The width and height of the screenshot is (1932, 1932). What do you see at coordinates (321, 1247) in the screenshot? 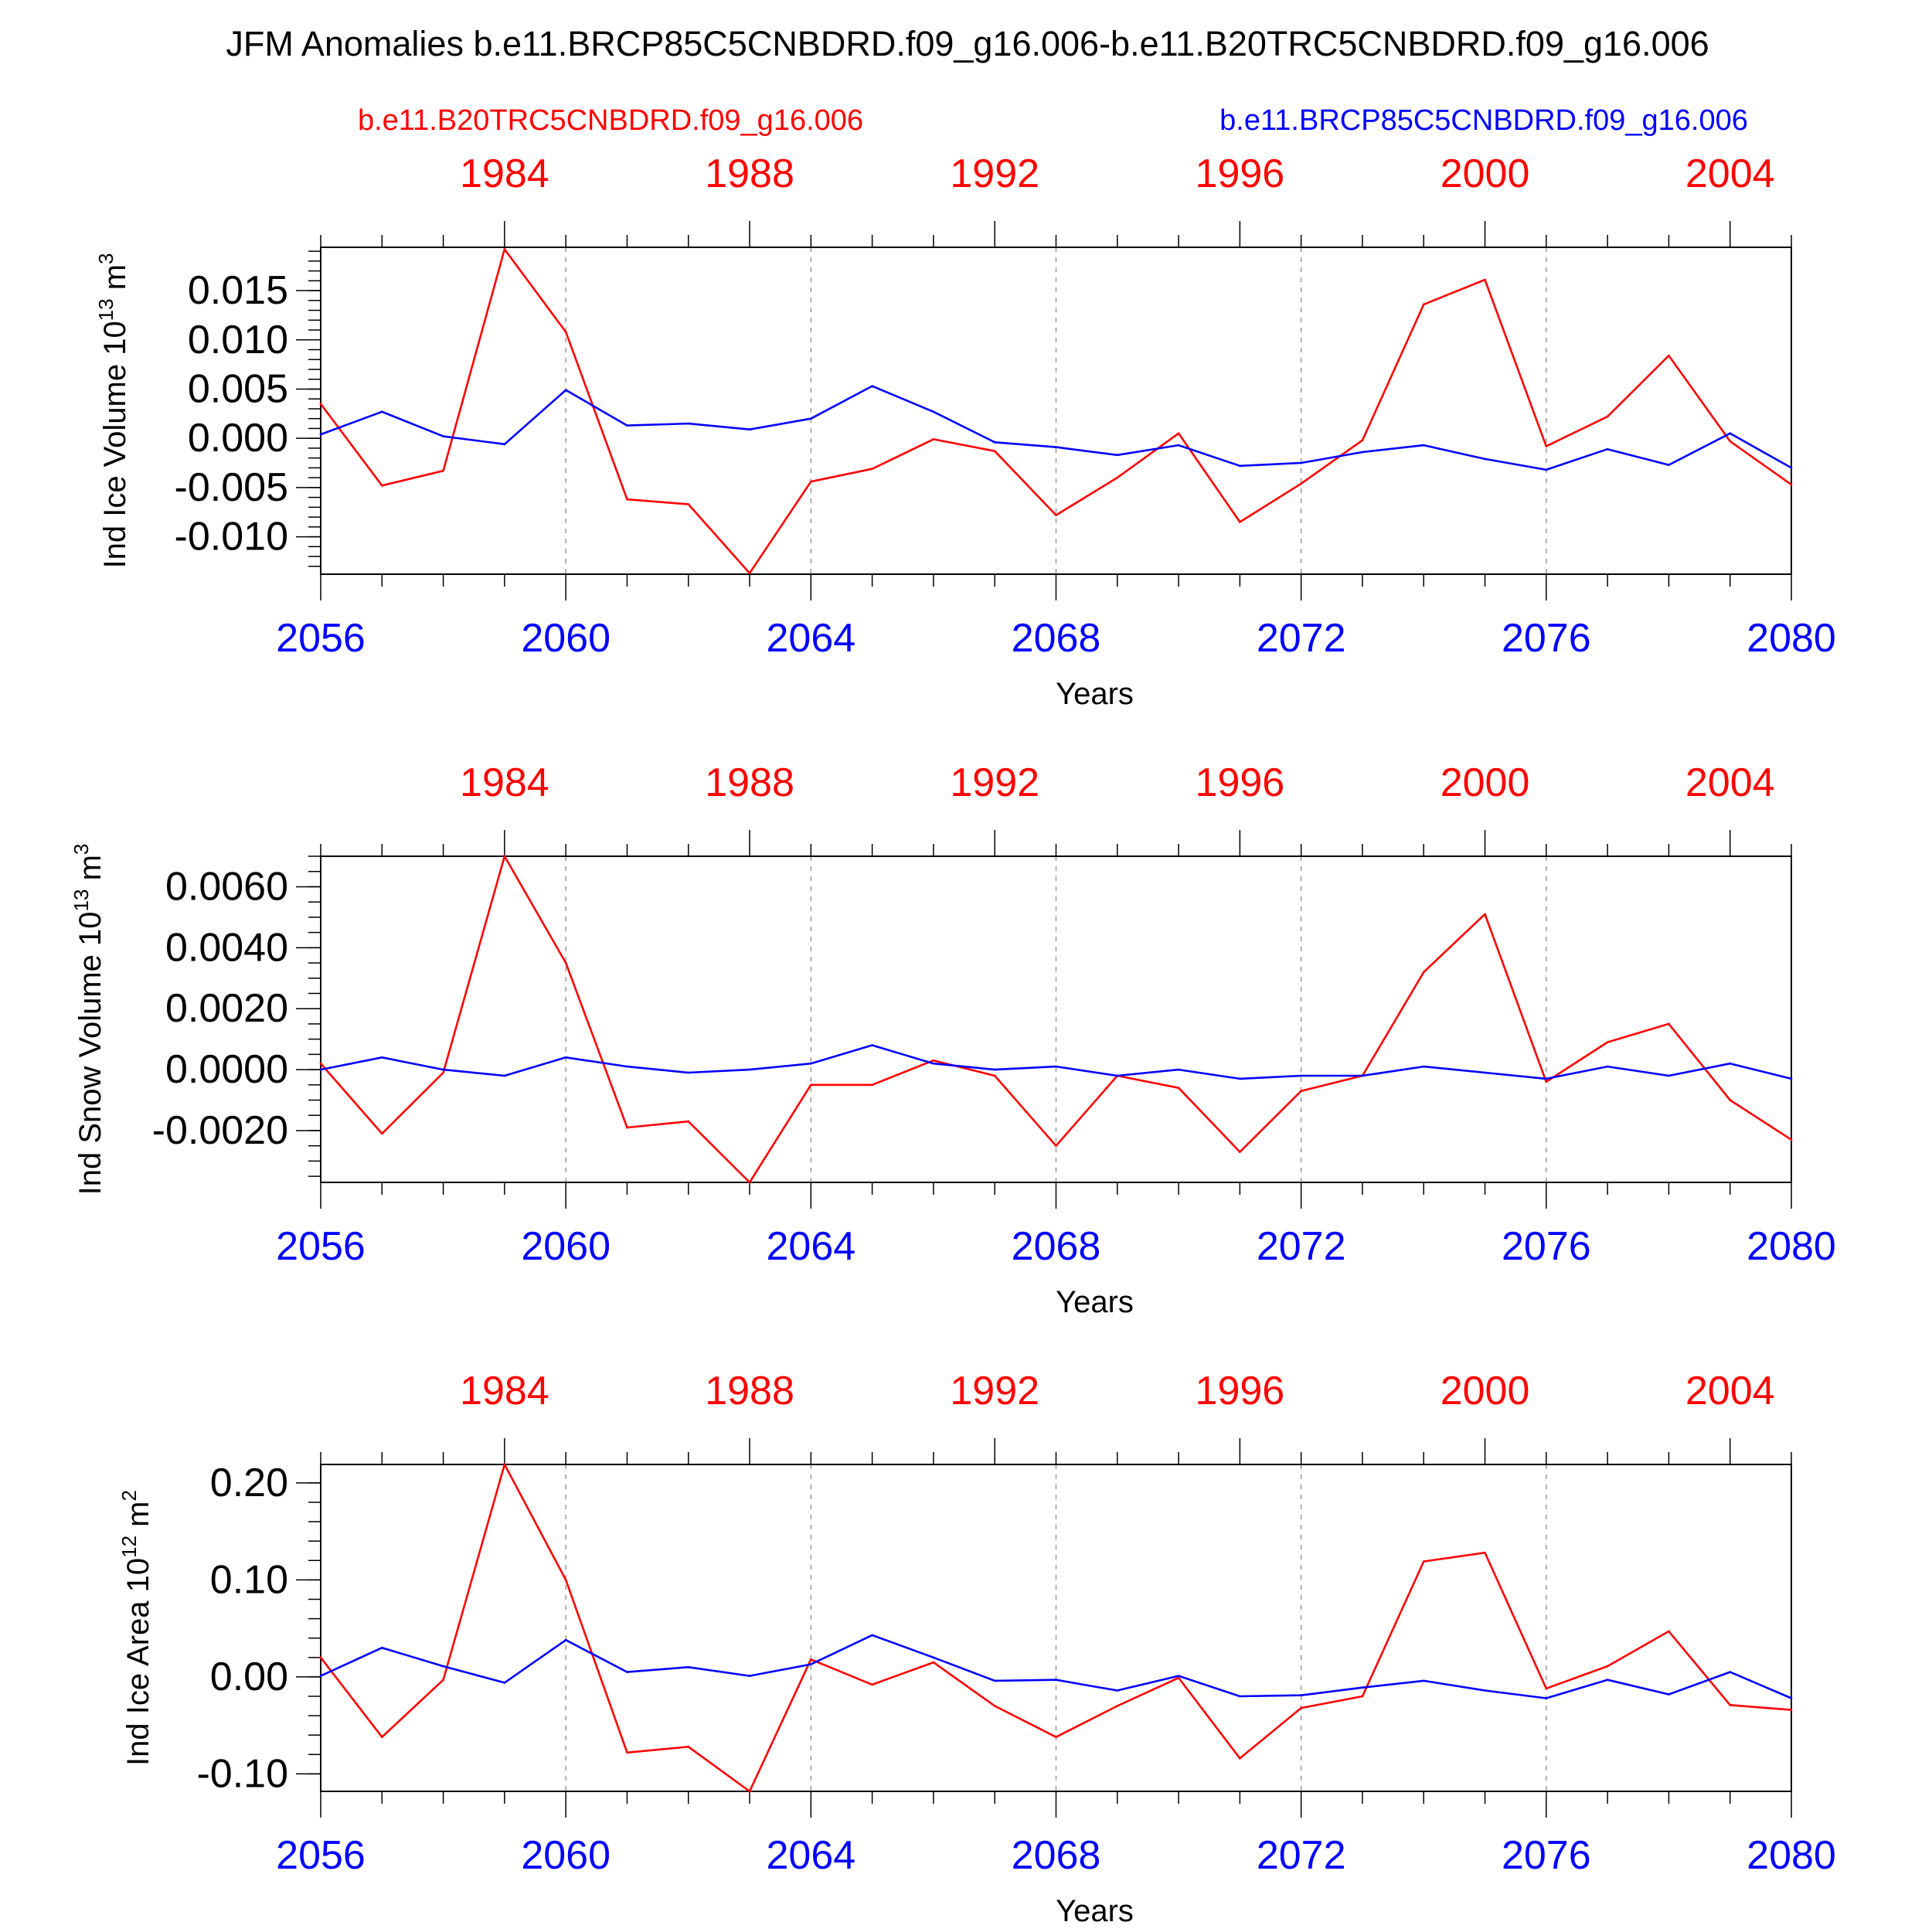
I see `chart-2-x-tick-label: 2056` at bounding box center [321, 1247].